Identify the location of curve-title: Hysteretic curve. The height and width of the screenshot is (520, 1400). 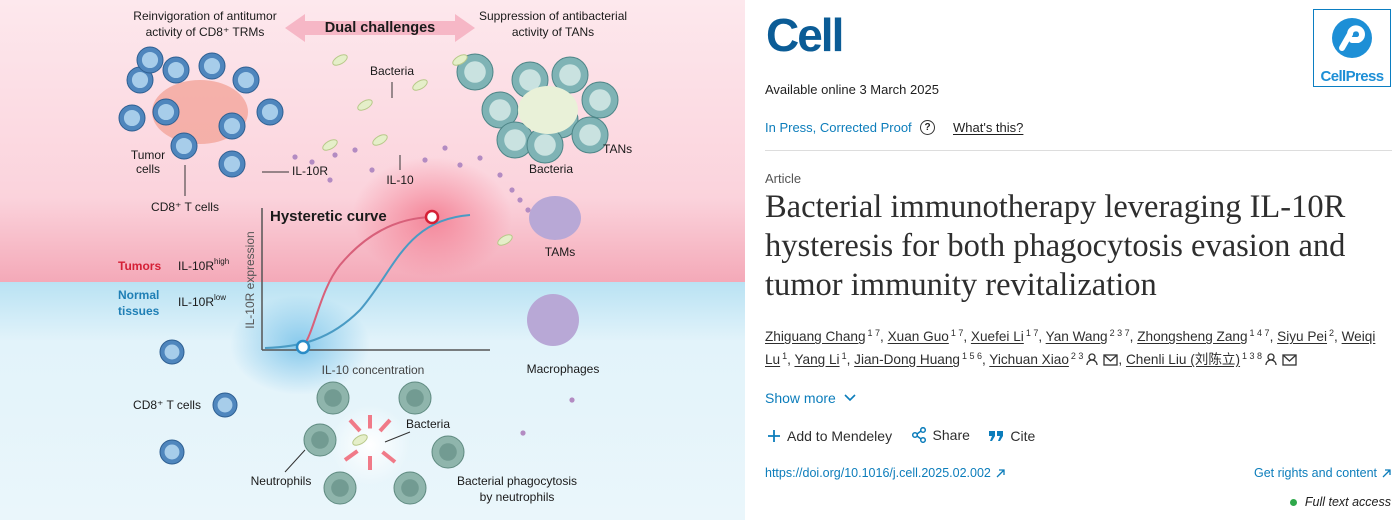
(328, 216).